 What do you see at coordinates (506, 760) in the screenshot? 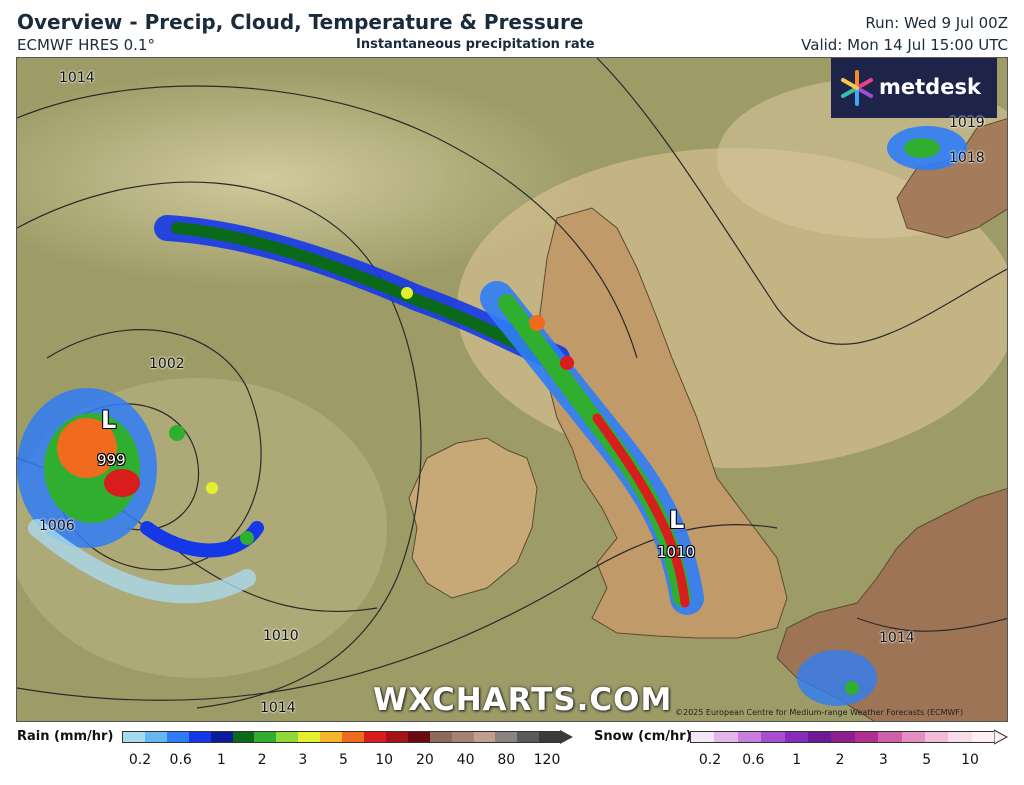
I see `scale-tick-label: 80` at bounding box center [506, 760].